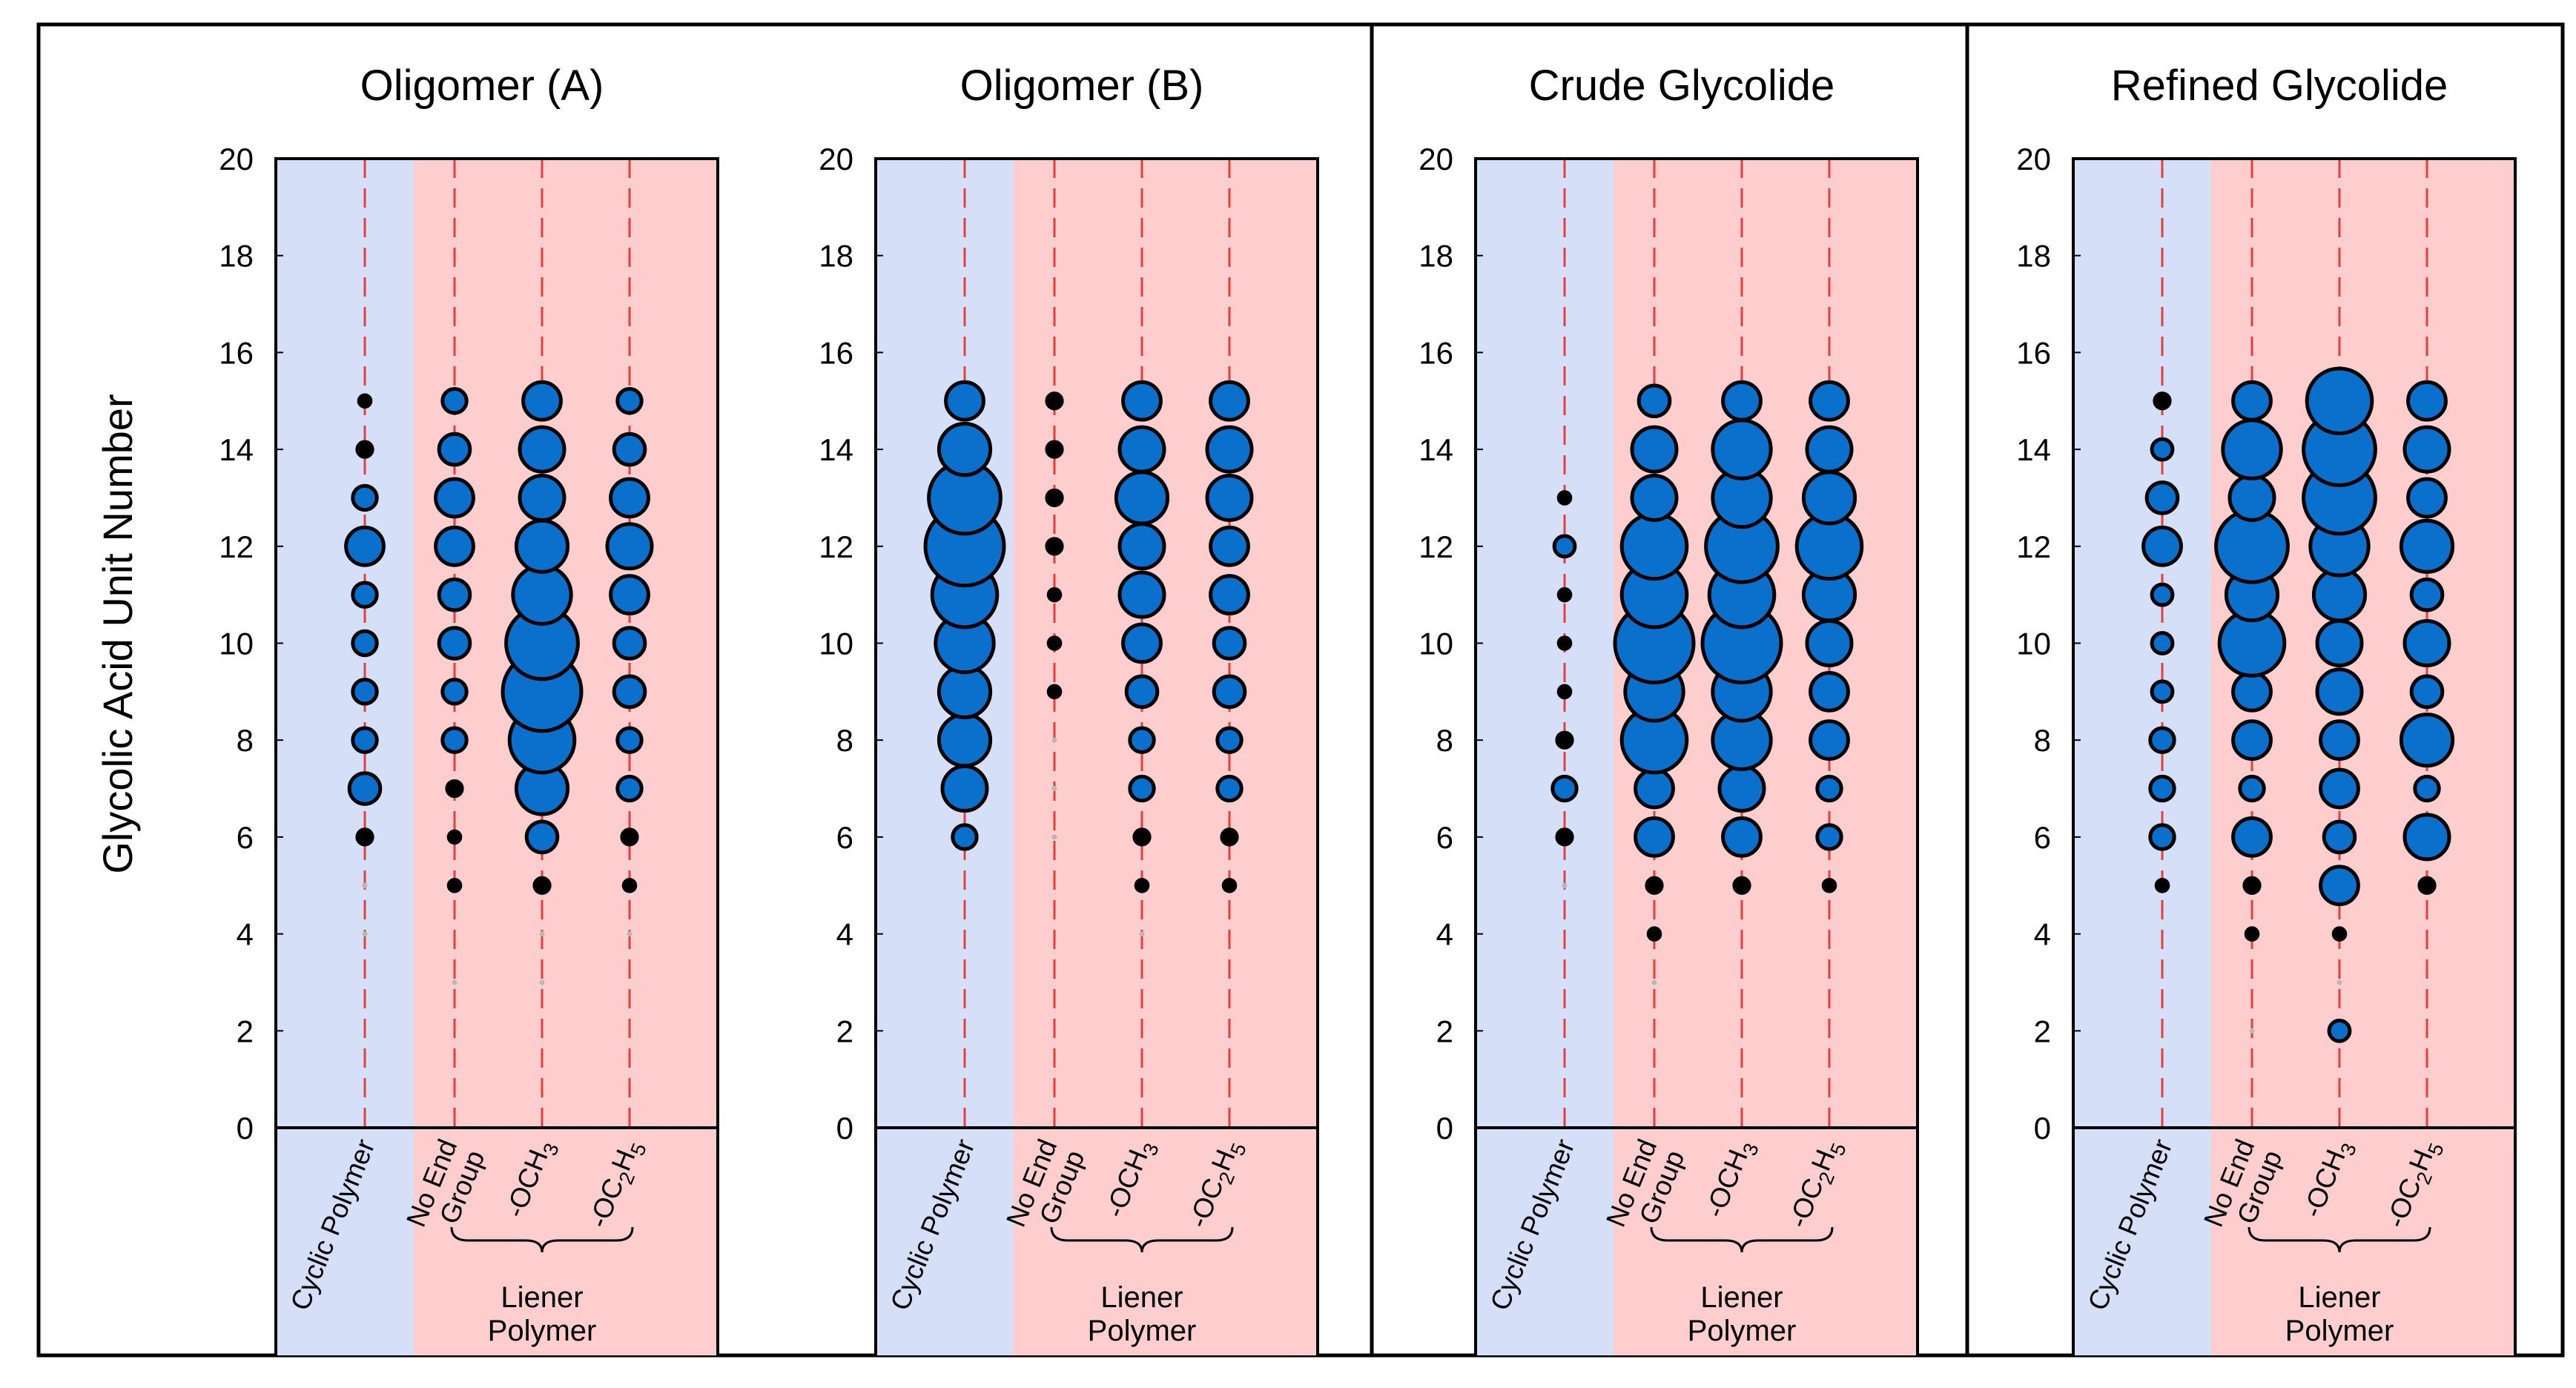 The image size is (2576, 1388). Describe the element at coordinates (1166, 757) in the screenshot. I see `linear-region-bg` at that location.